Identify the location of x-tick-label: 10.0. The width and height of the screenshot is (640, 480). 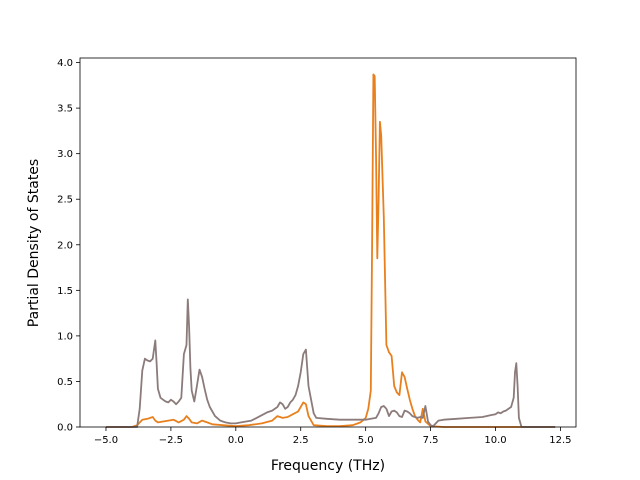
(495, 440).